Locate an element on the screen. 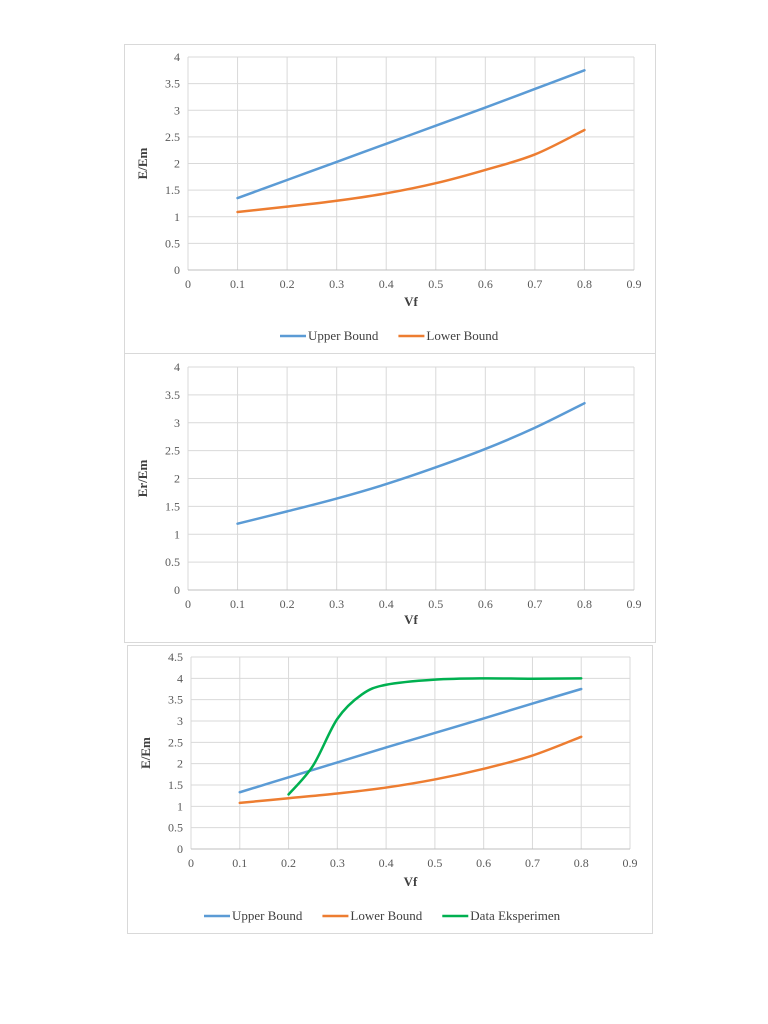 This screenshot has width=768, height=1024. series-line-main is located at coordinates (411, 463).